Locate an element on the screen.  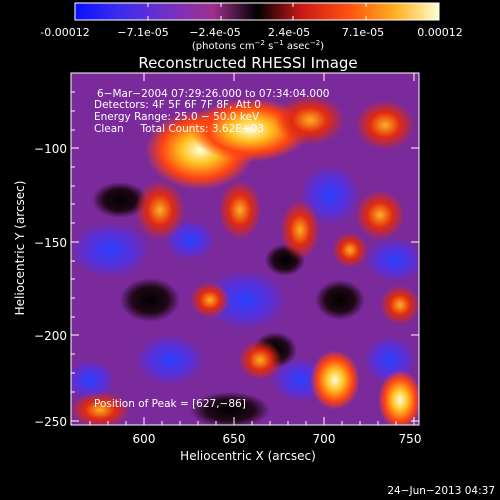
colorbar-tick-label: -0.00012 is located at coordinates (64, 32).